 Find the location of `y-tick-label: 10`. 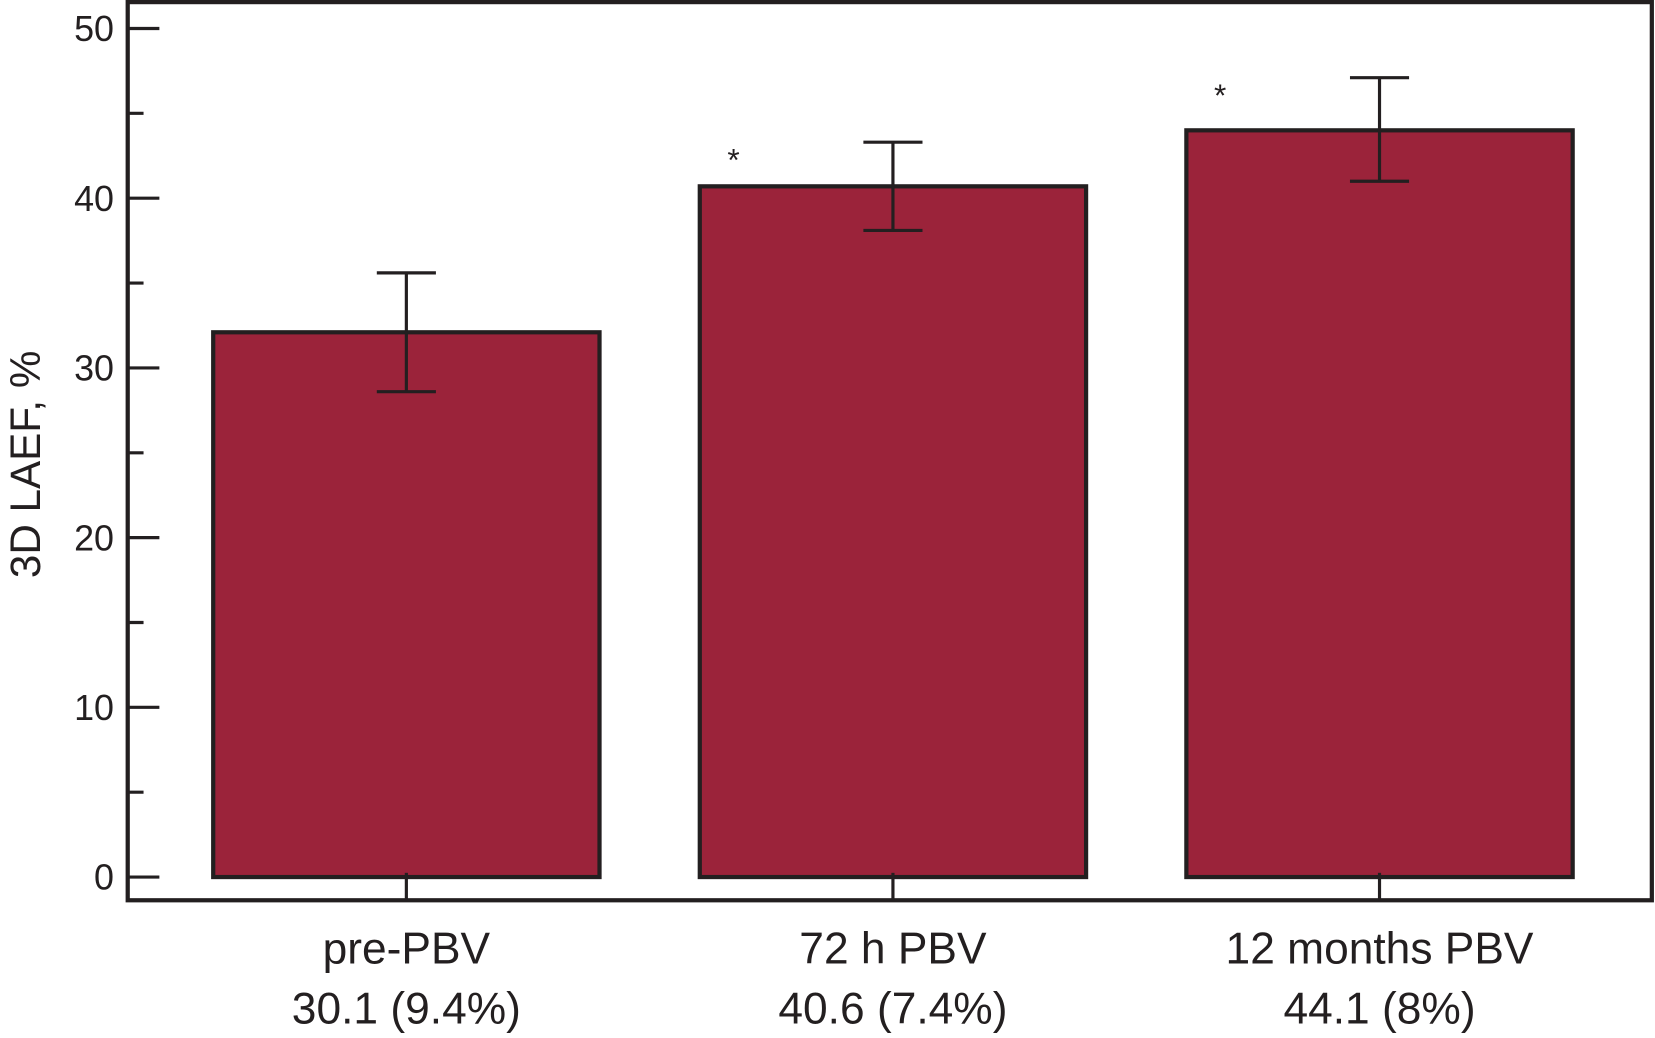

y-tick-label: 10 is located at coordinates (94, 708).